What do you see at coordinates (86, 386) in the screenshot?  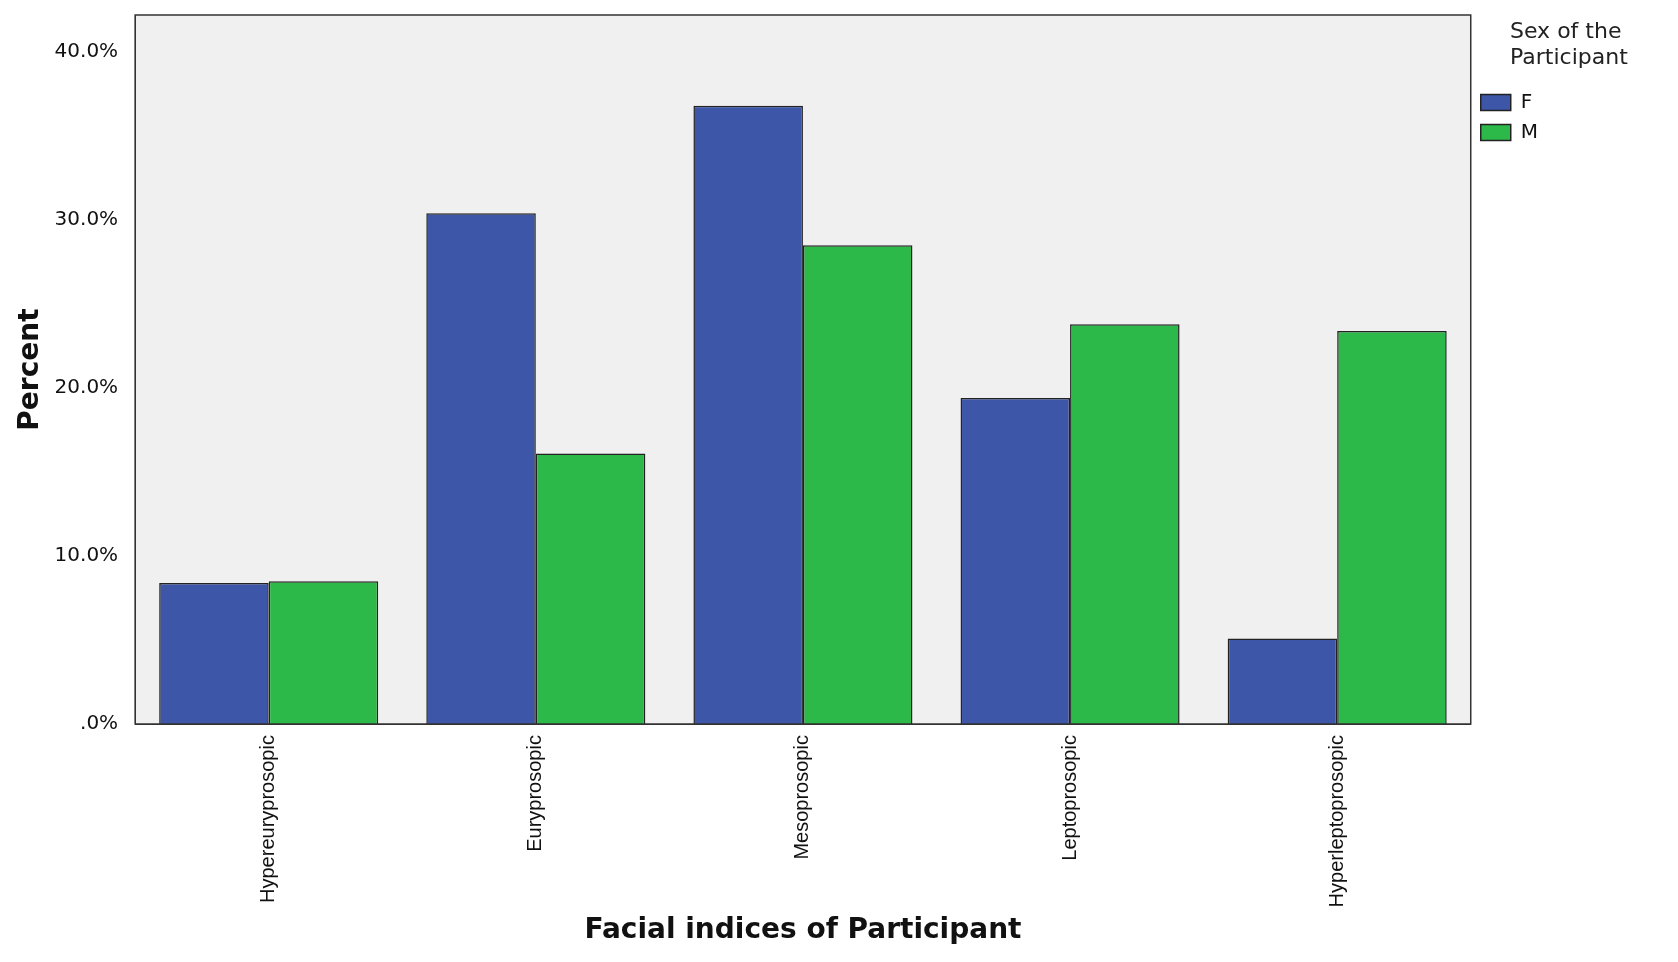 I see `y-tick-label: 20.0%` at bounding box center [86, 386].